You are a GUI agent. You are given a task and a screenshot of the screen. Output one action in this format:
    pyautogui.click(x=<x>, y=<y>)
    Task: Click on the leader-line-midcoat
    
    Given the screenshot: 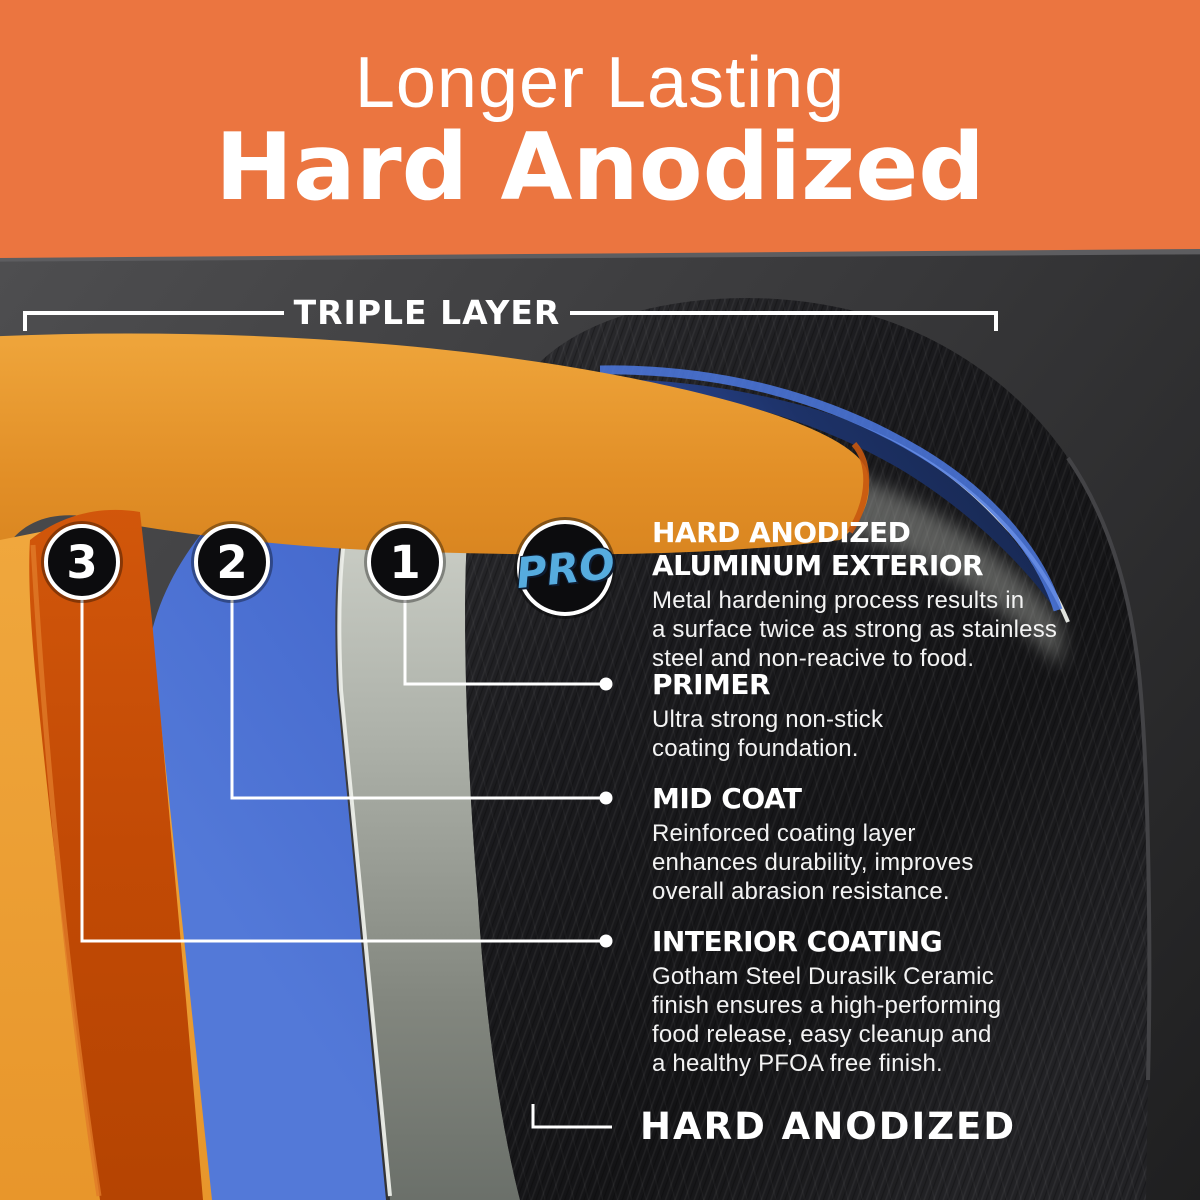 What is the action you would take?
    pyautogui.click(x=415, y=700)
    